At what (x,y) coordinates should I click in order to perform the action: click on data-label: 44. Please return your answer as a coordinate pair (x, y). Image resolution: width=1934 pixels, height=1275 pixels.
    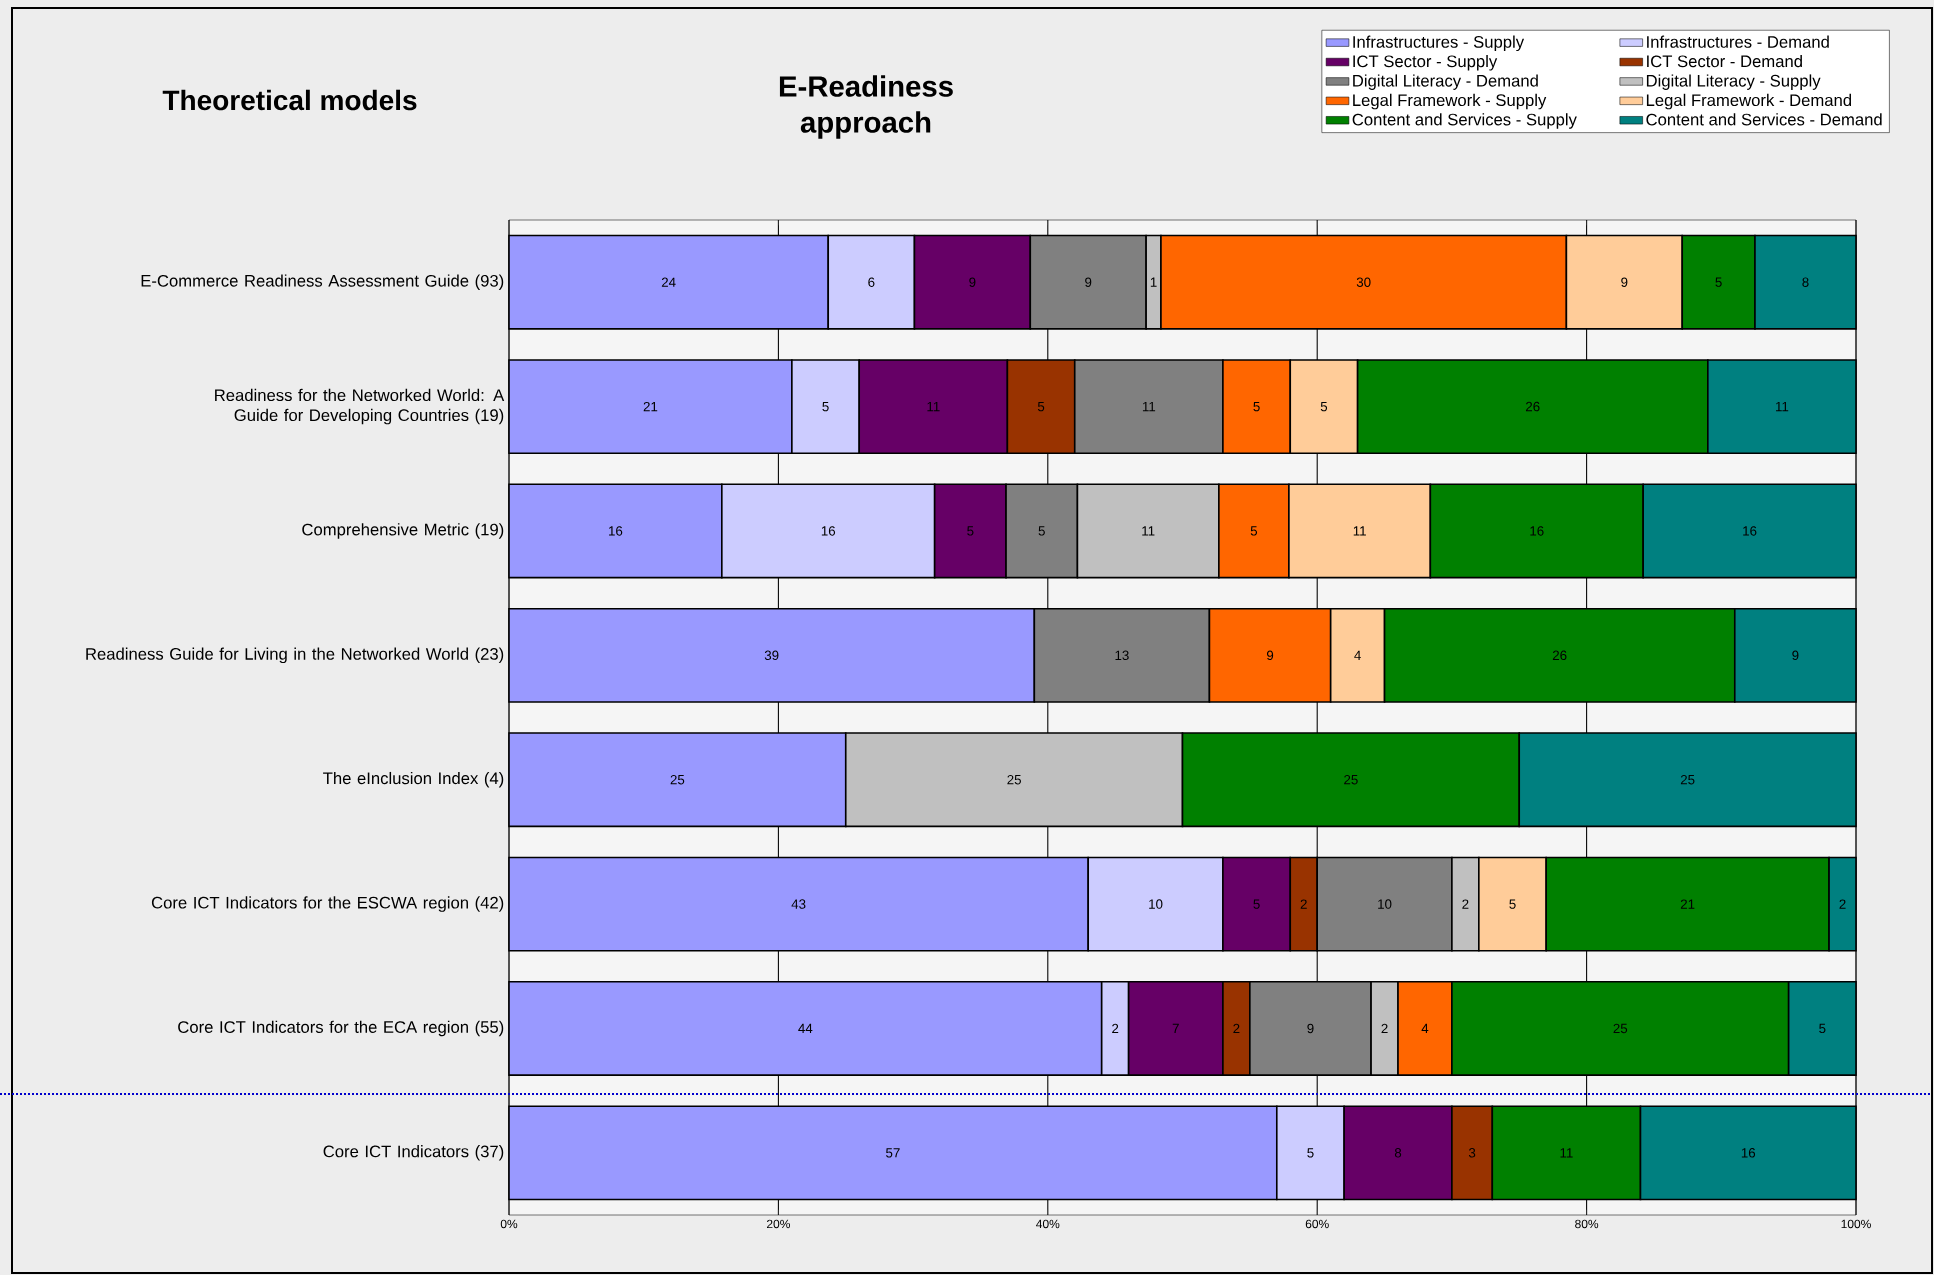
    Looking at the image, I should click on (805, 1028).